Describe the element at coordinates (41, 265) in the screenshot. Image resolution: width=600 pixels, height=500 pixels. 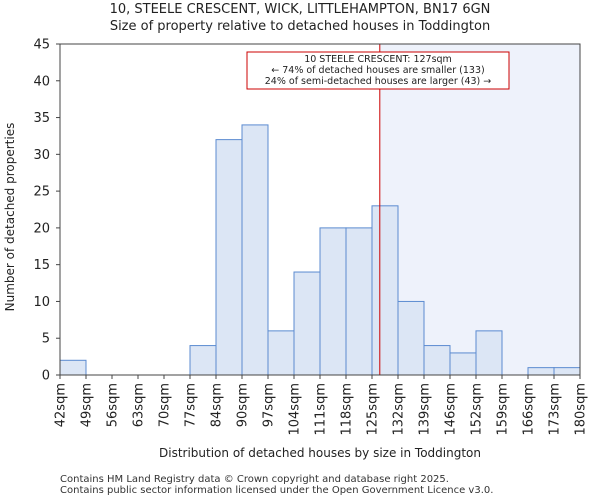
I see `y-tick-label: 15` at that location.